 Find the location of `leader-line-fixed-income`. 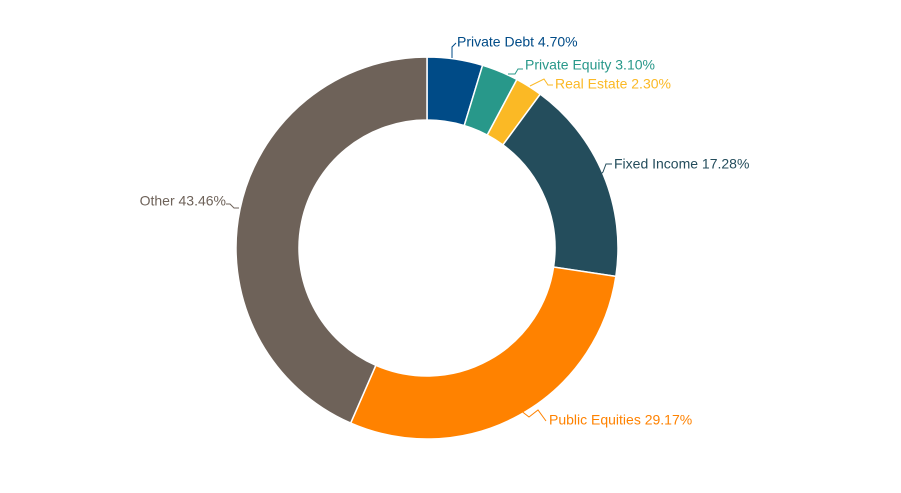

leader-line-fixed-income is located at coordinates (605, 170).